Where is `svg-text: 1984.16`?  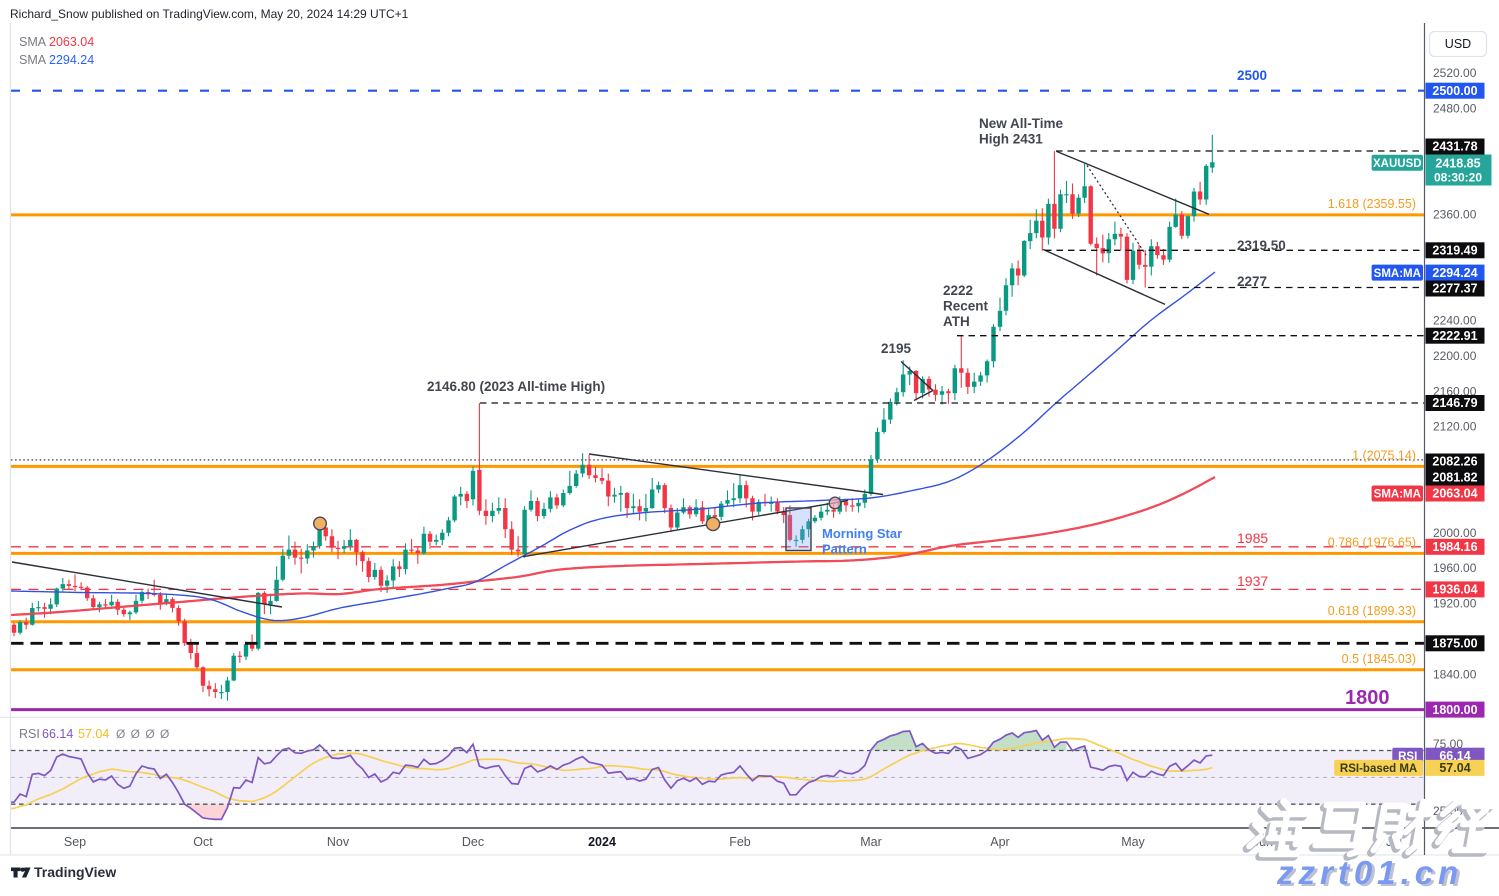
svg-text: 1984.16 is located at coordinates (1454, 547).